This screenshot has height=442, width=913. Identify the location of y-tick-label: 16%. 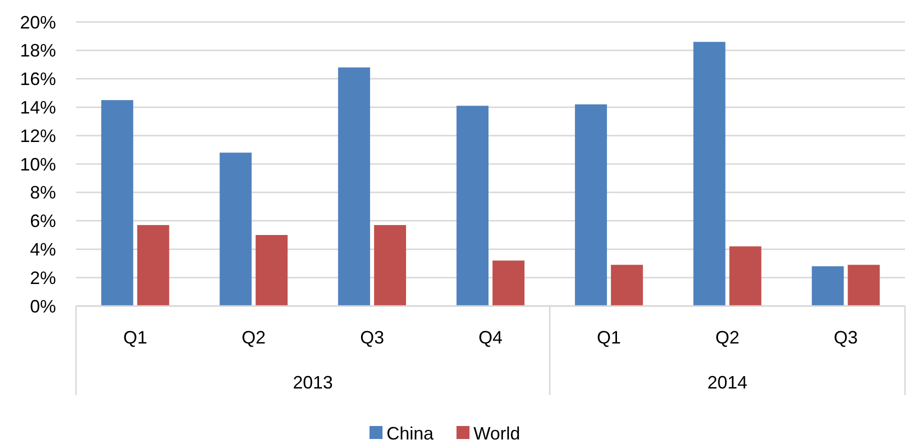
(38, 79).